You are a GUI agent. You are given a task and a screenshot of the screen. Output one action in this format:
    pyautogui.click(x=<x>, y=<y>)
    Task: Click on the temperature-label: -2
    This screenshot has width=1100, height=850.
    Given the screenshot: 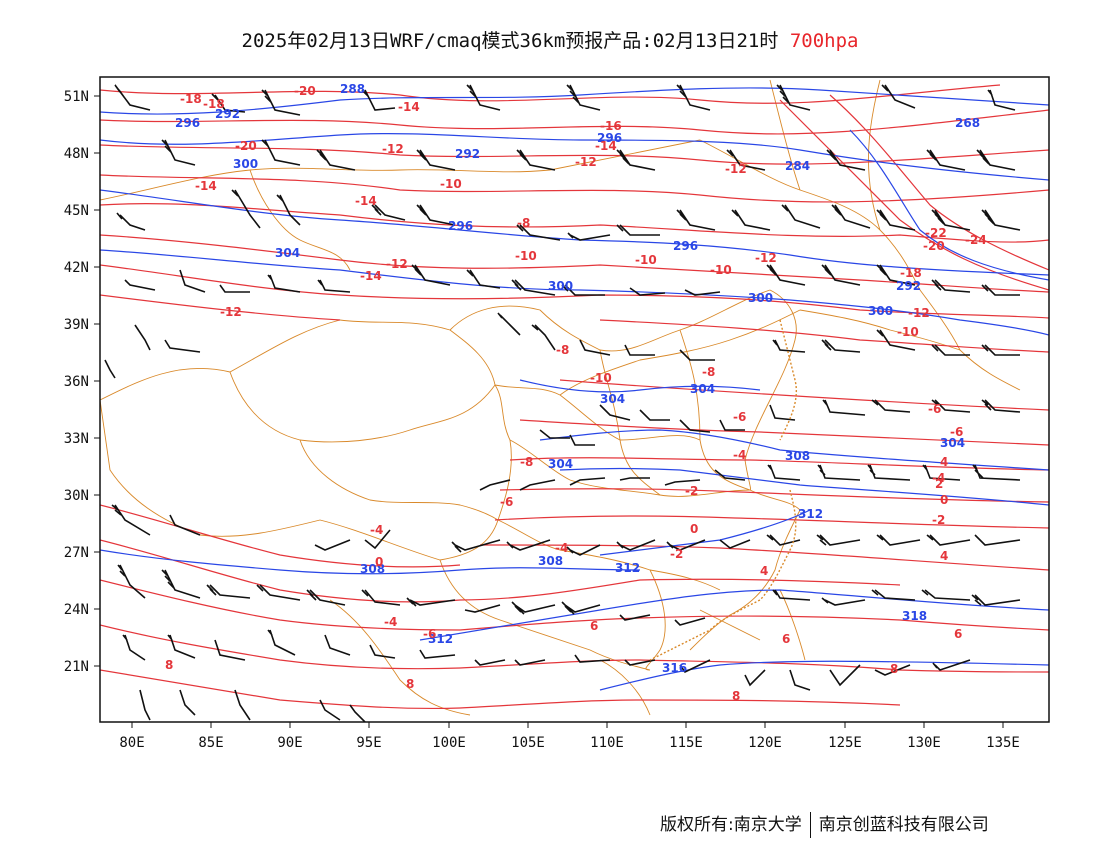 What is the action you would take?
    pyautogui.click(x=691, y=491)
    